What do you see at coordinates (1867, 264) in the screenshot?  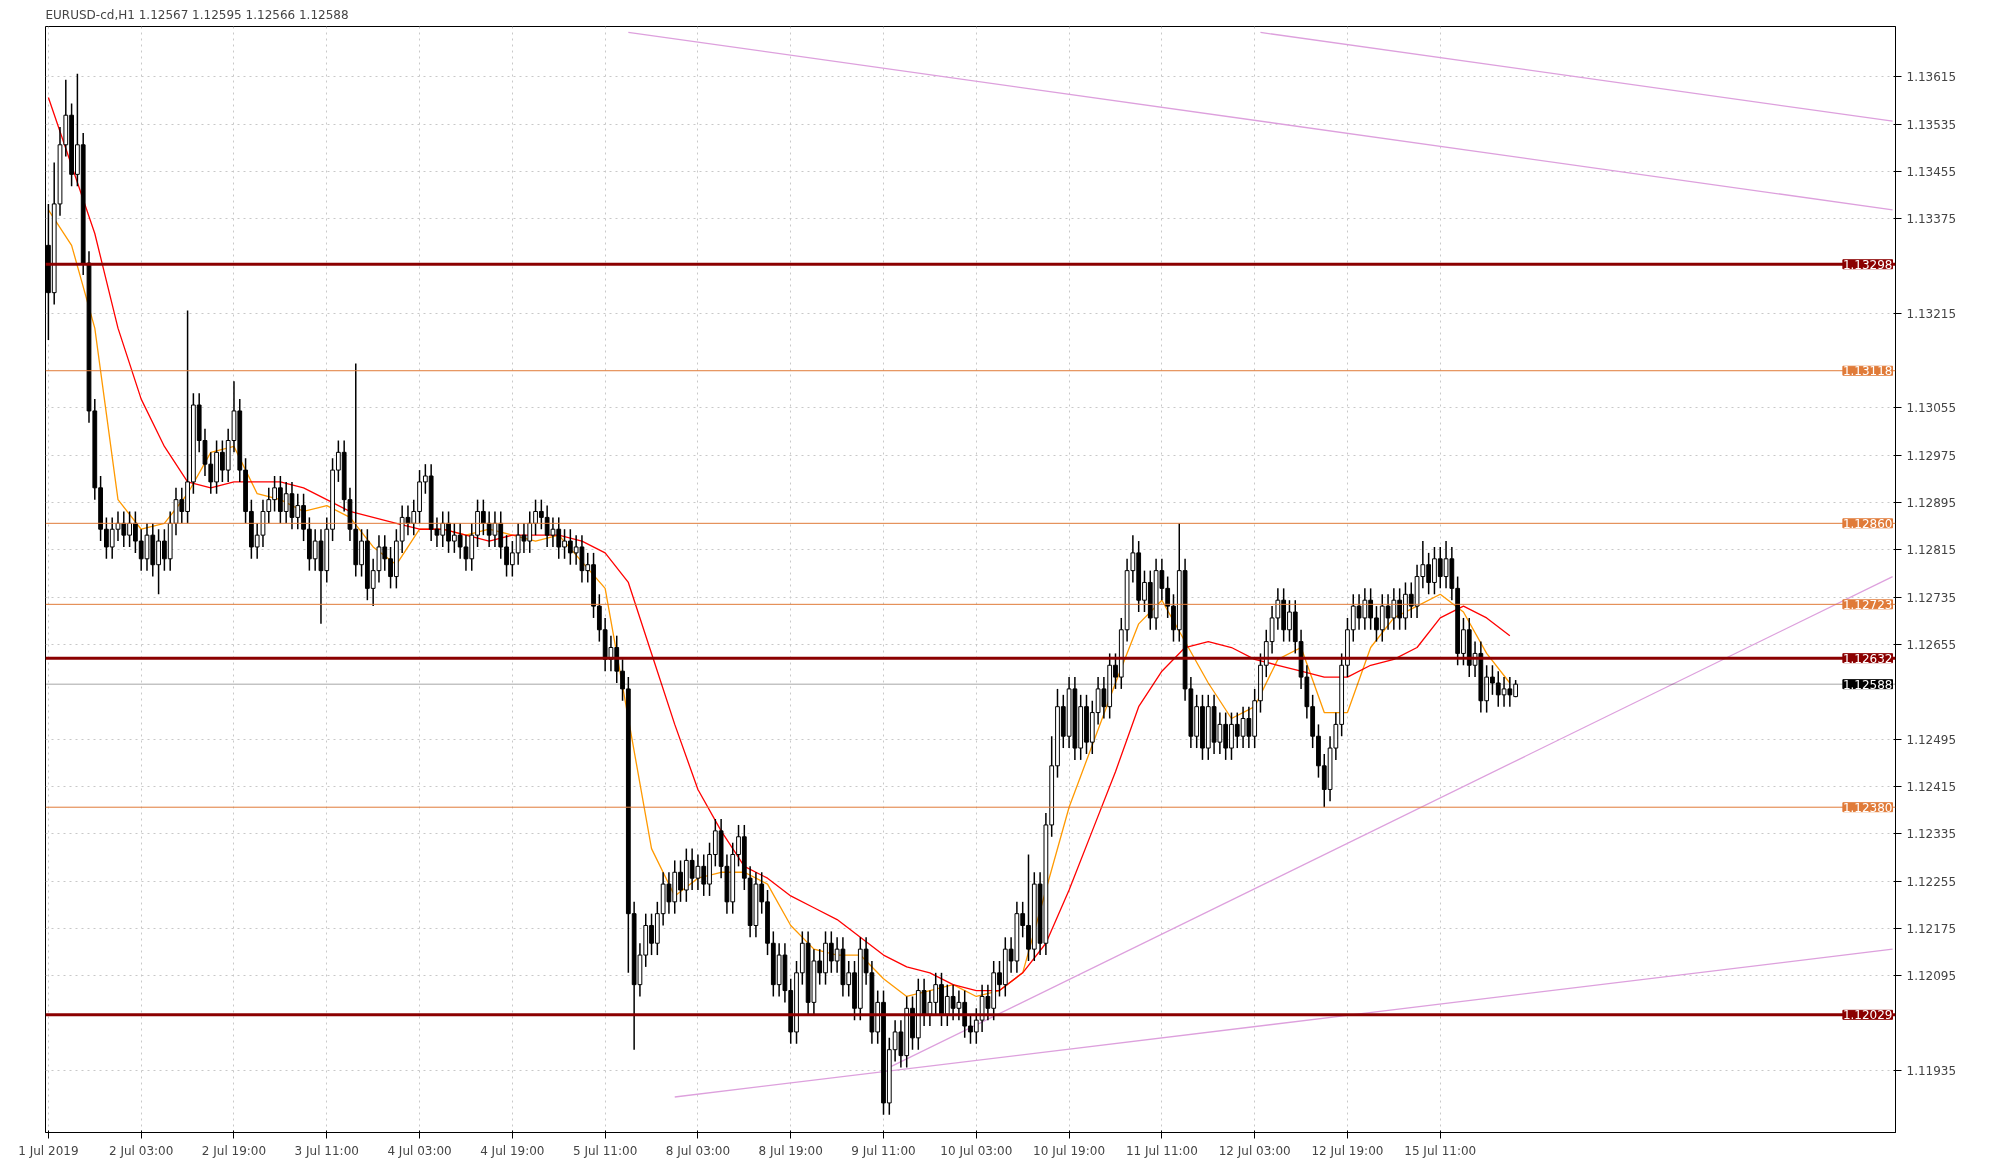 I see `ref-line-label: 1.13298` at bounding box center [1867, 264].